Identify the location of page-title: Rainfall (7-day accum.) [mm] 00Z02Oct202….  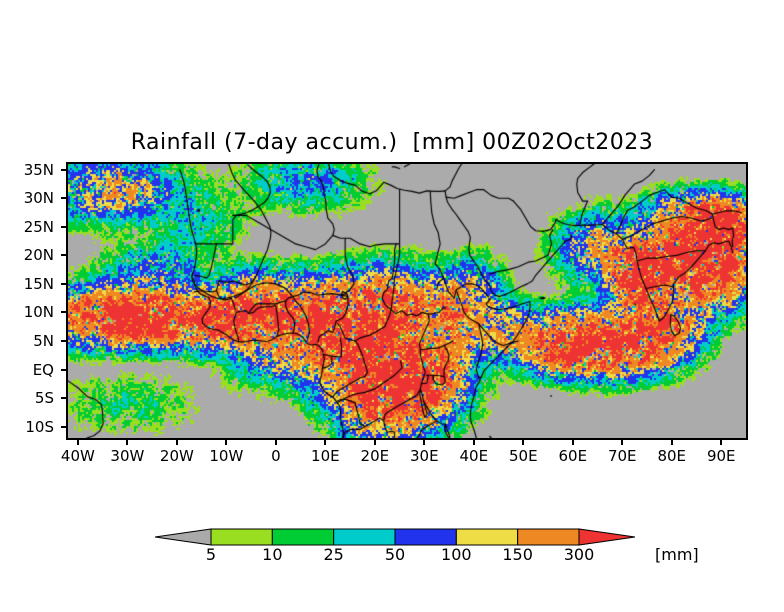
(392, 142).